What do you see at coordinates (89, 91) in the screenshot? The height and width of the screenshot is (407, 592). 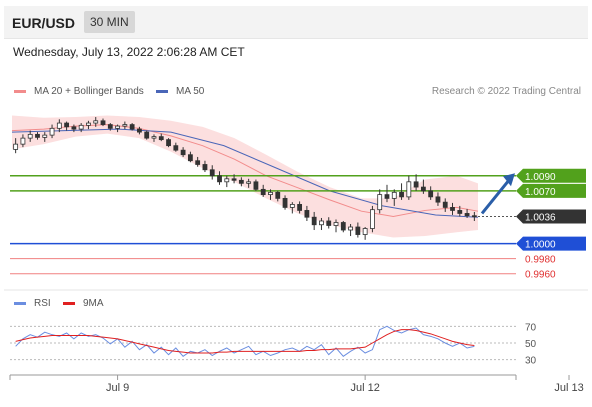 I see `legend-ma20-label: MA 20 + Bollinger Bands` at bounding box center [89, 91].